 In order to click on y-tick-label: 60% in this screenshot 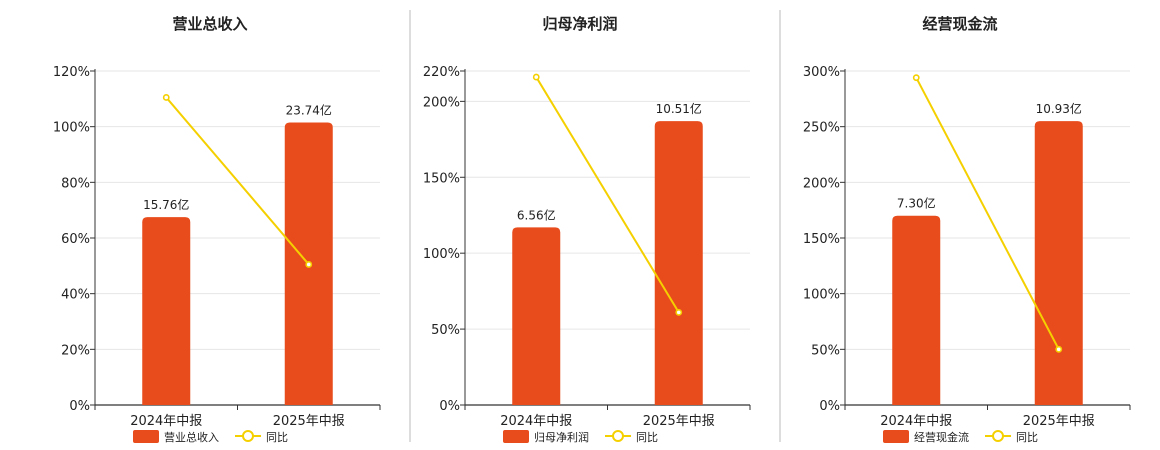, I will do `click(75, 239)`.